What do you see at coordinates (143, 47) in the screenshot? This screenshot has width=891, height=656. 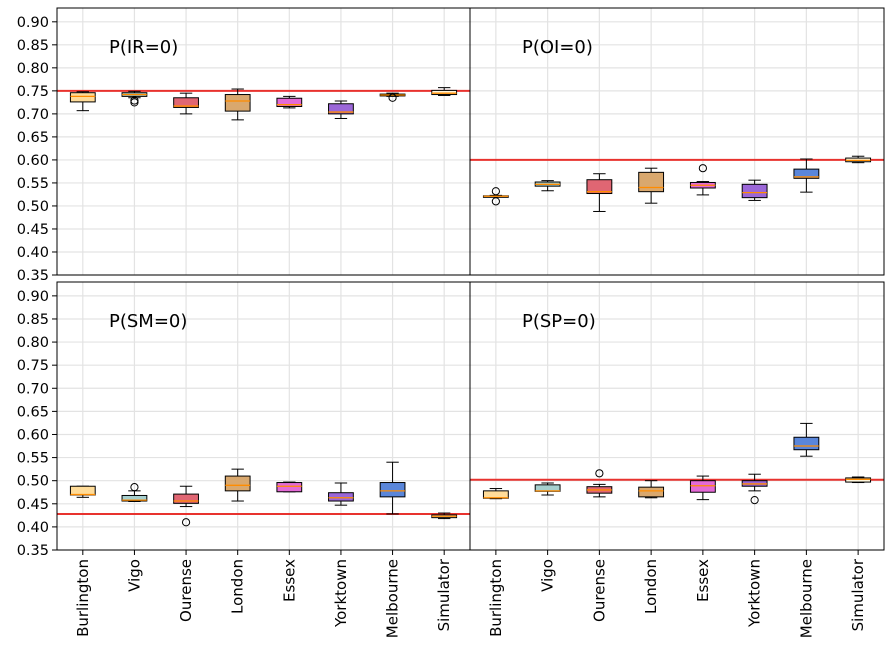 I see `panel-label: P(IR=0)` at bounding box center [143, 47].